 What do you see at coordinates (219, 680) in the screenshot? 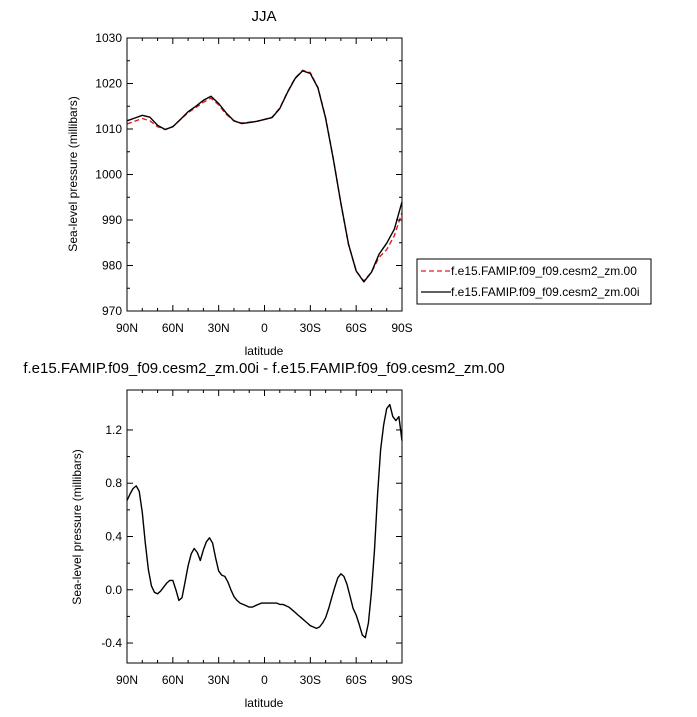
I see `bottom-x-tick-label: 30N` at bounding box center [219, 680].